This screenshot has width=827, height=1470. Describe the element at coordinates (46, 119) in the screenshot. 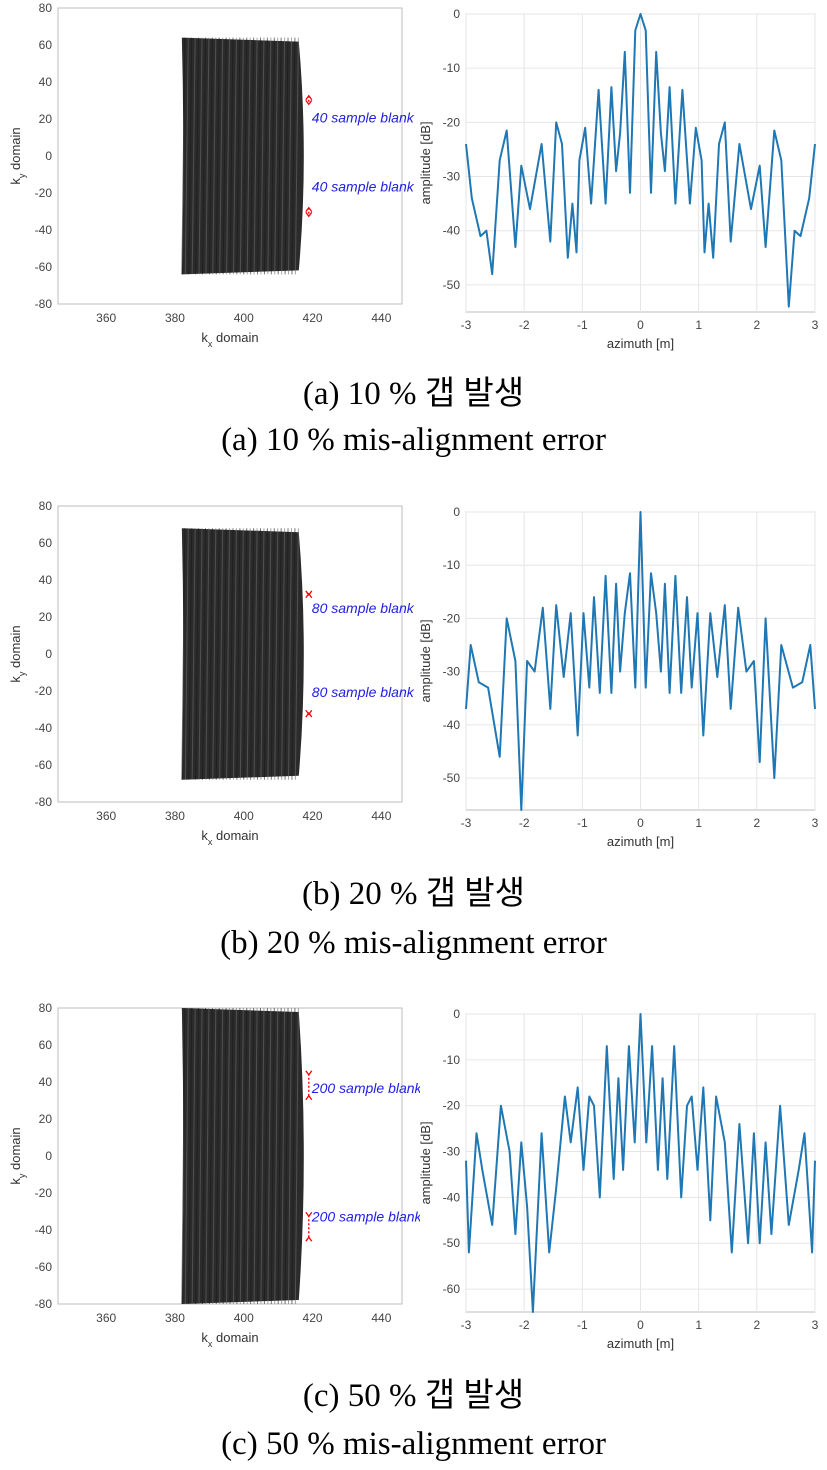

I see `y-tick-label: 20` at that location.